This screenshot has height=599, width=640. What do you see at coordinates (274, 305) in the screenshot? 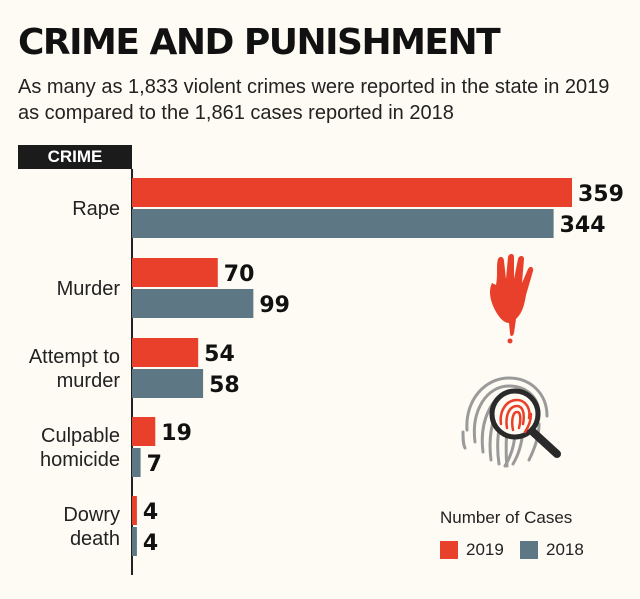
I see `data-label-2018: 99` at bounding box center [274, 305].